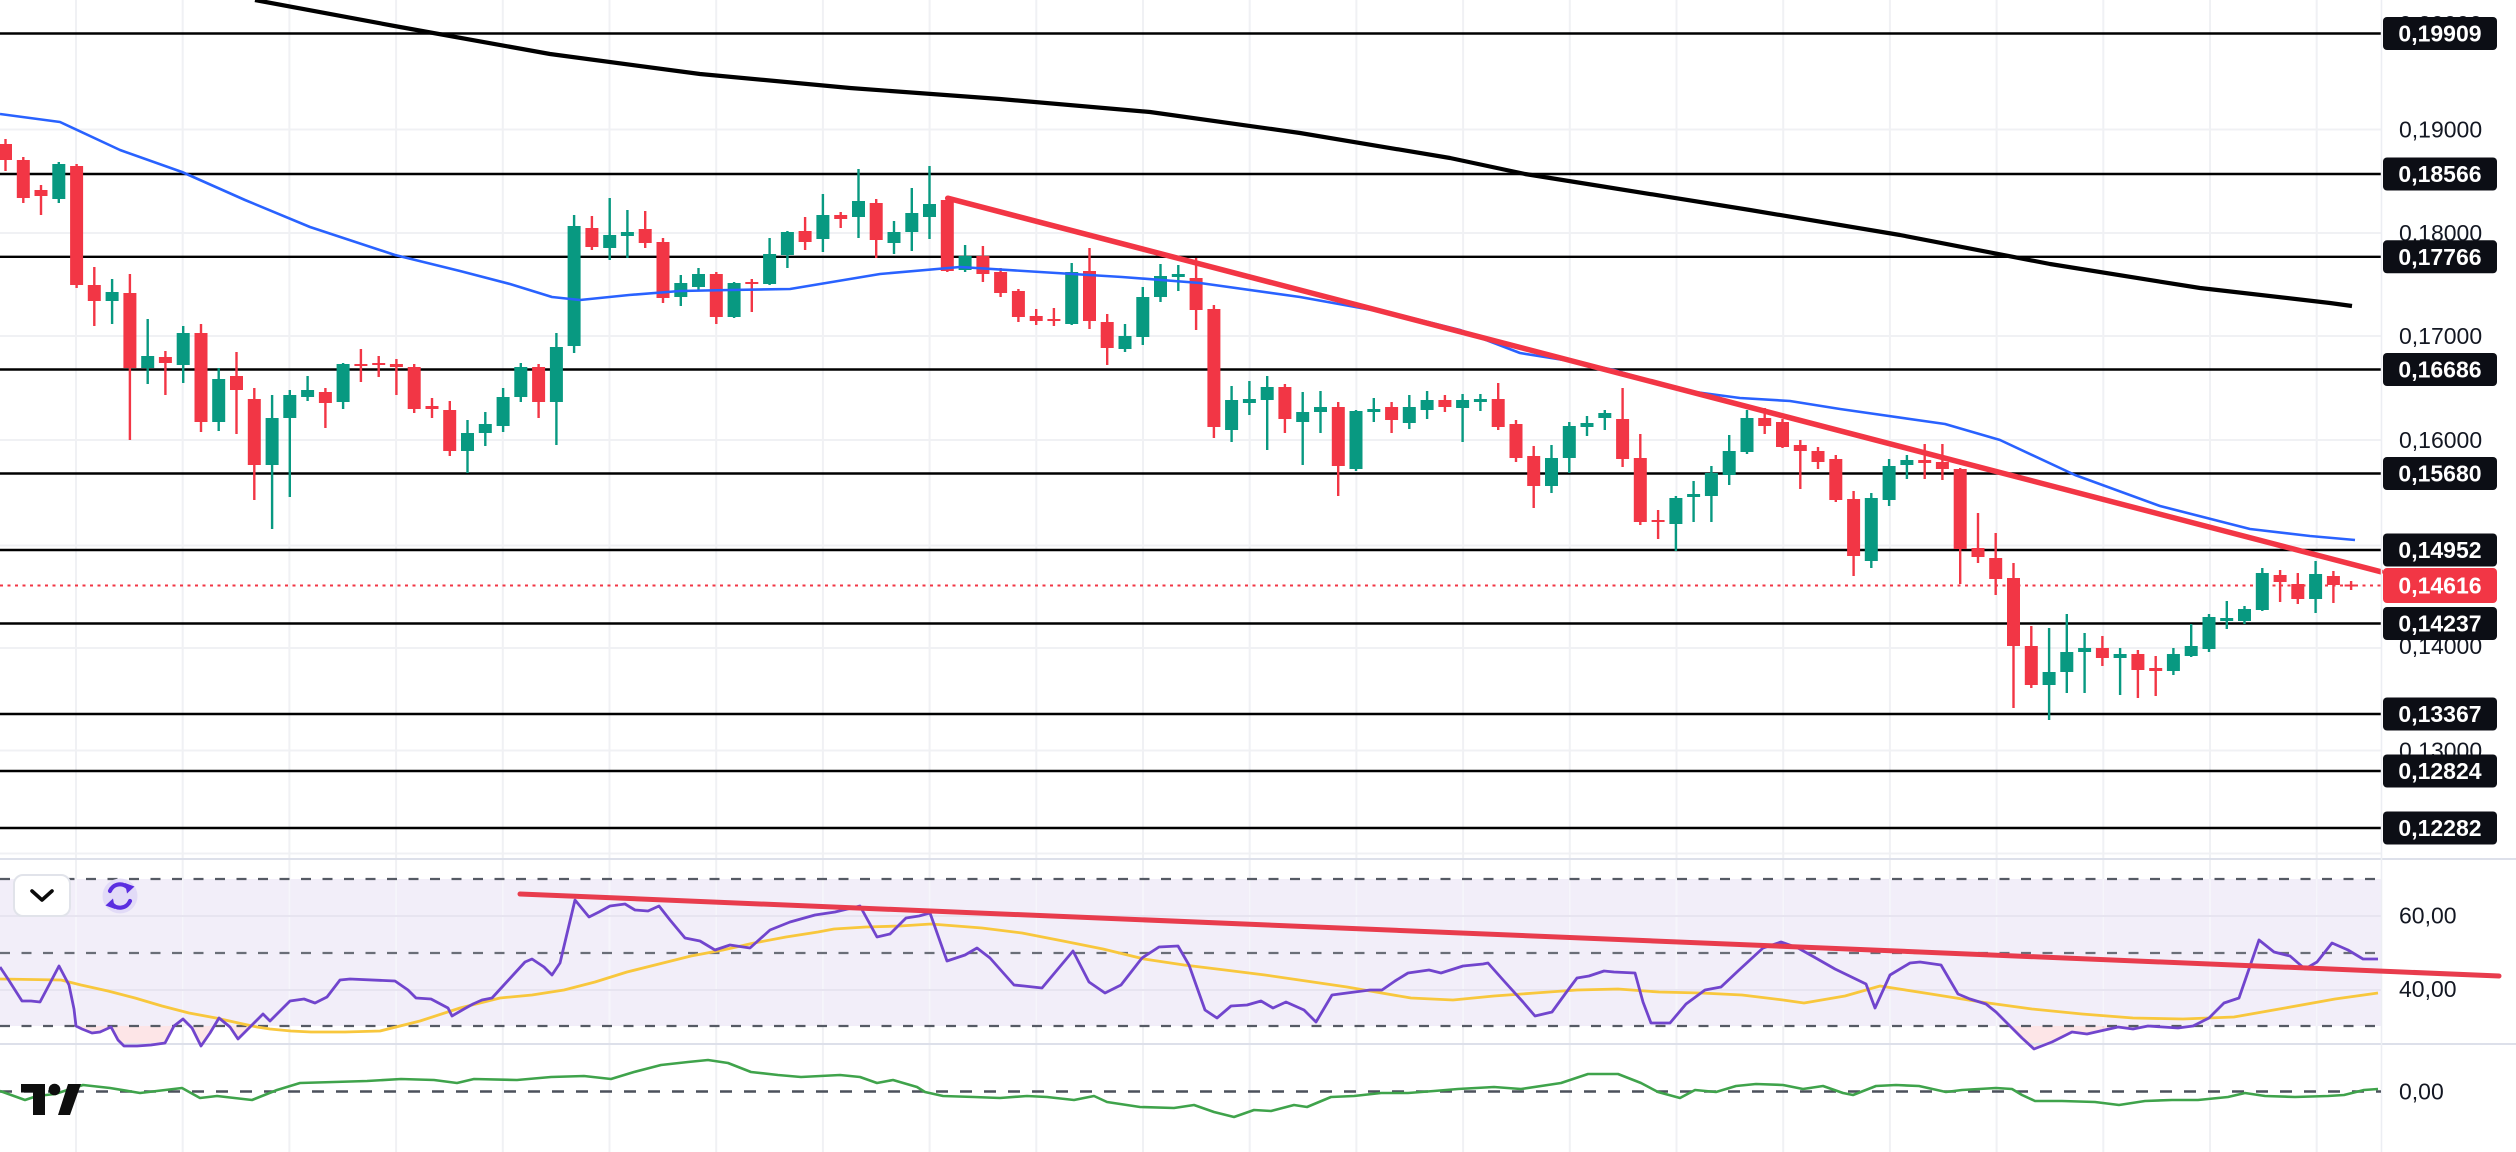 The width and height of the screenshot is (2516, 1152). Describe the element at coordinates (2439, 624) in the screenshot. I see `svg-text: 0,14237` at that location.